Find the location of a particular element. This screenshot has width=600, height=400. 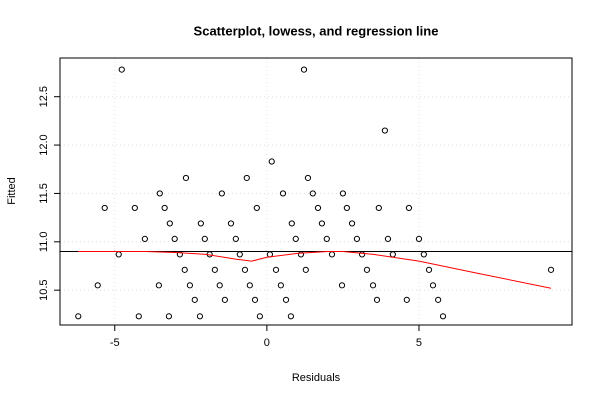

y-tick-label: 12.0 is located at coordinates (44, 144).